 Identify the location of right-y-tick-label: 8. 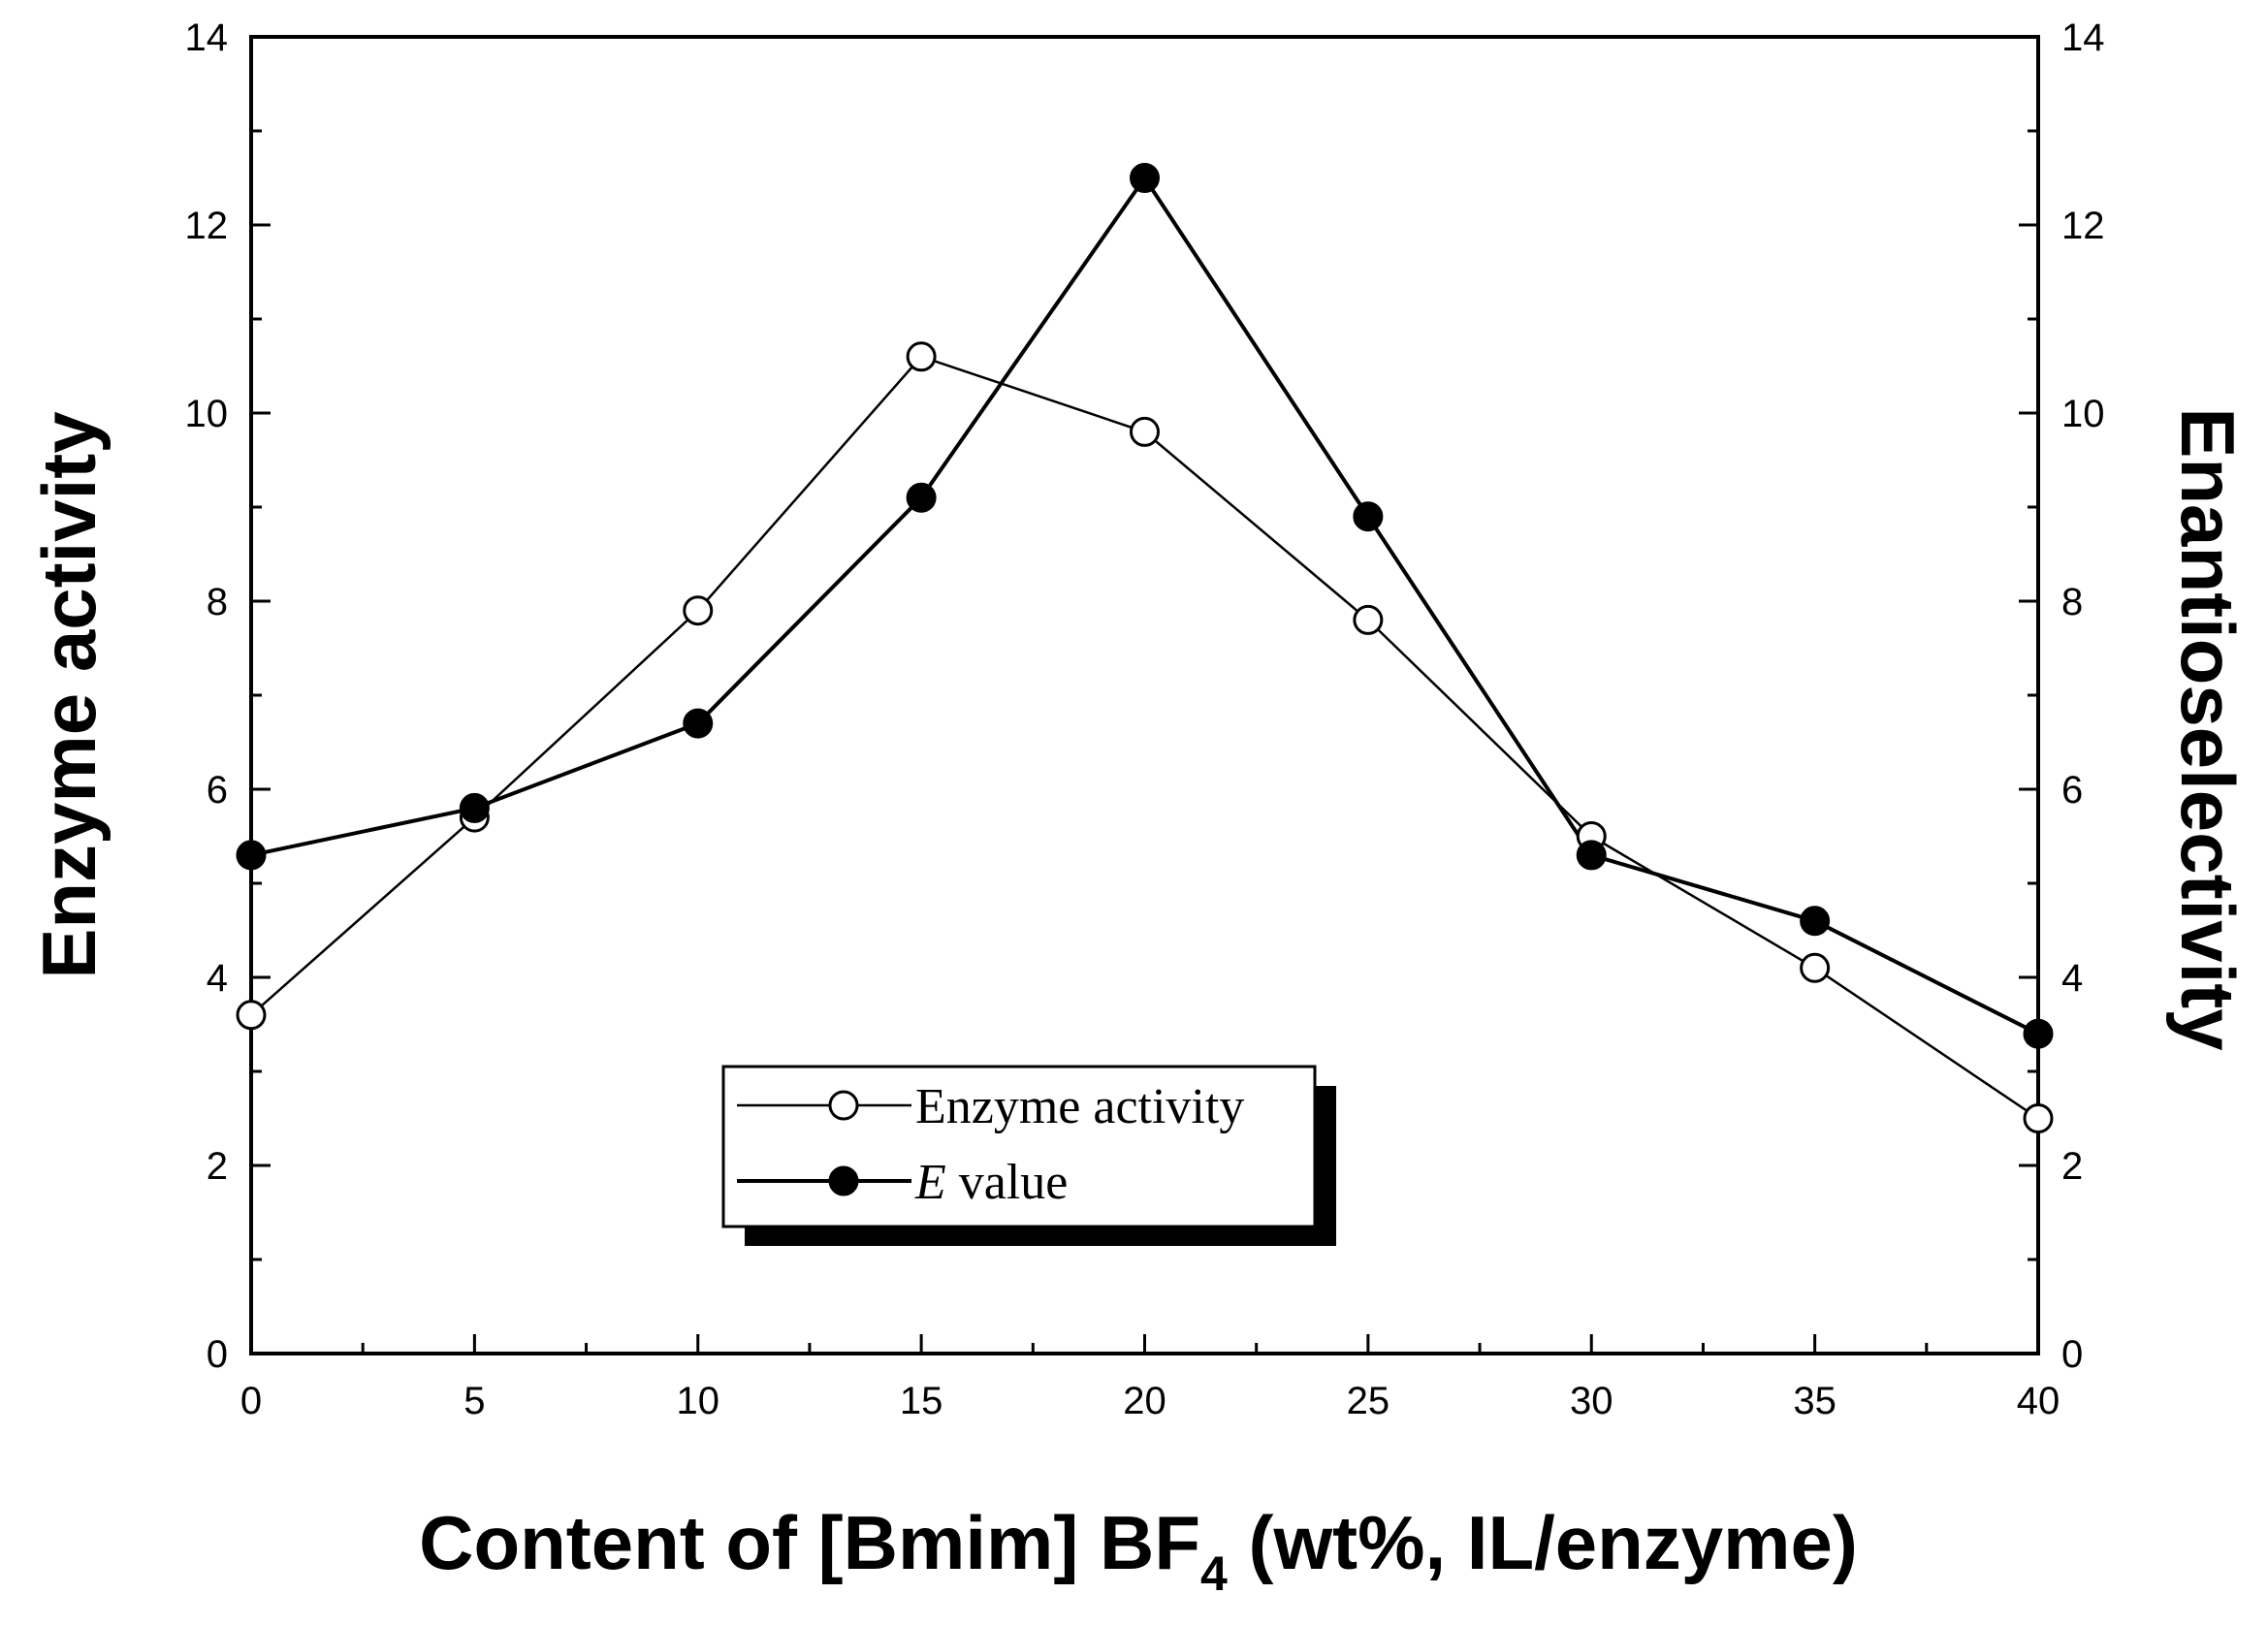
(2072, 602).